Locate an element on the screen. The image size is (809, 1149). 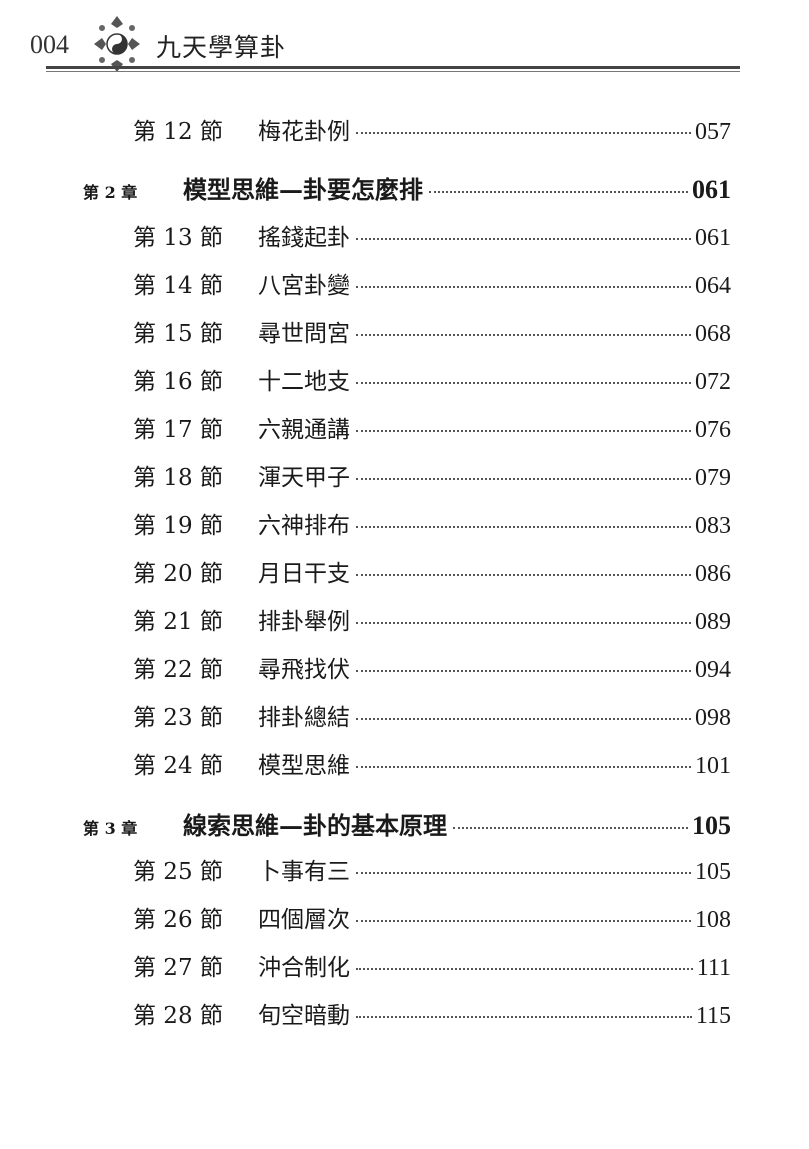
entry-page: 098 is located at coordinates (713, 718).